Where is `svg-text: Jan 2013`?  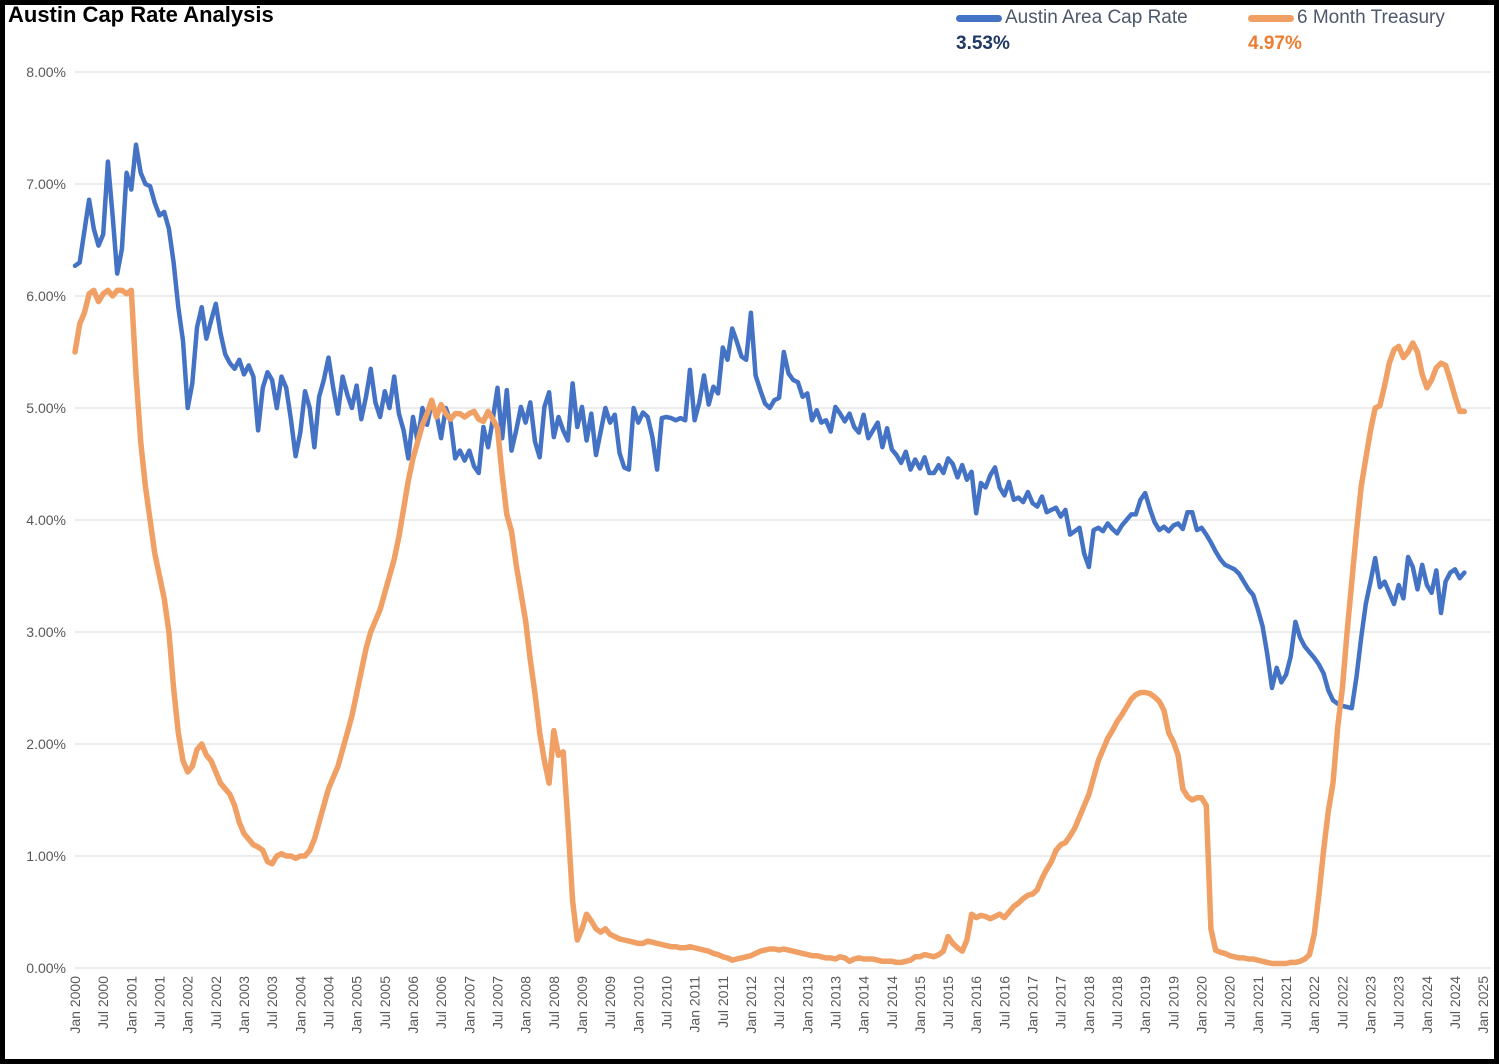
svg-text: Jan 2013 is located at coordinates (807, 1005).